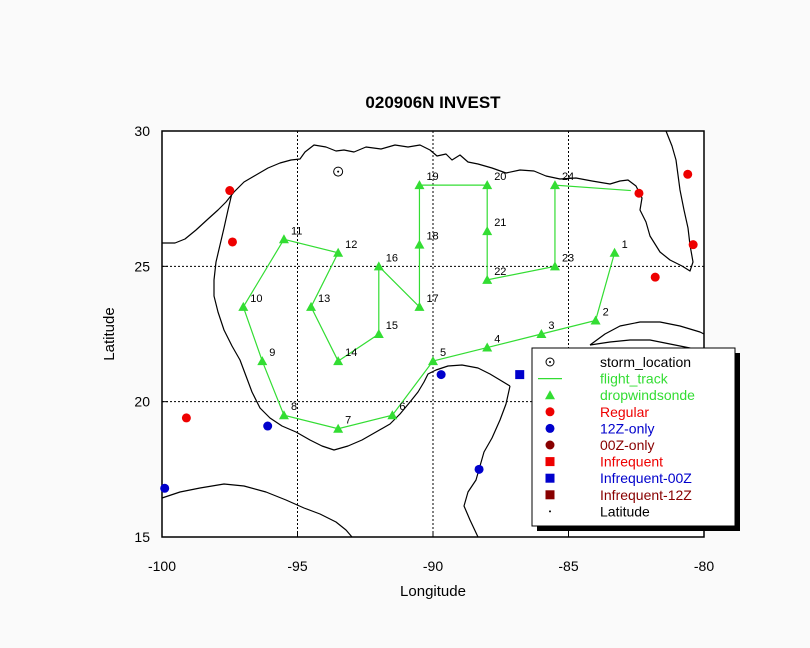 The image size is (810, 648). I want to click on dropwindsonde-label: 8, so click(294, 407).